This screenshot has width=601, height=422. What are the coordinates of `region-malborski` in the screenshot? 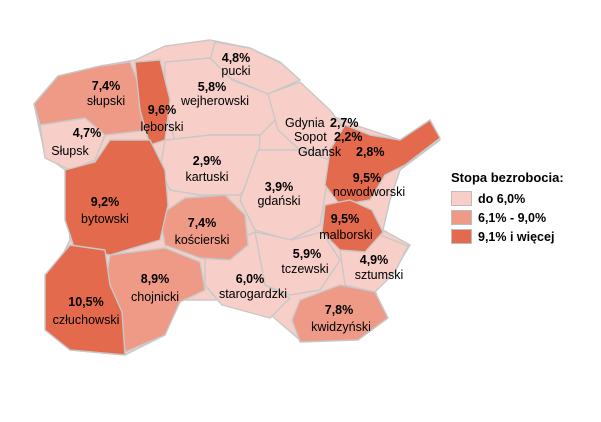 It's located at (352, 226).